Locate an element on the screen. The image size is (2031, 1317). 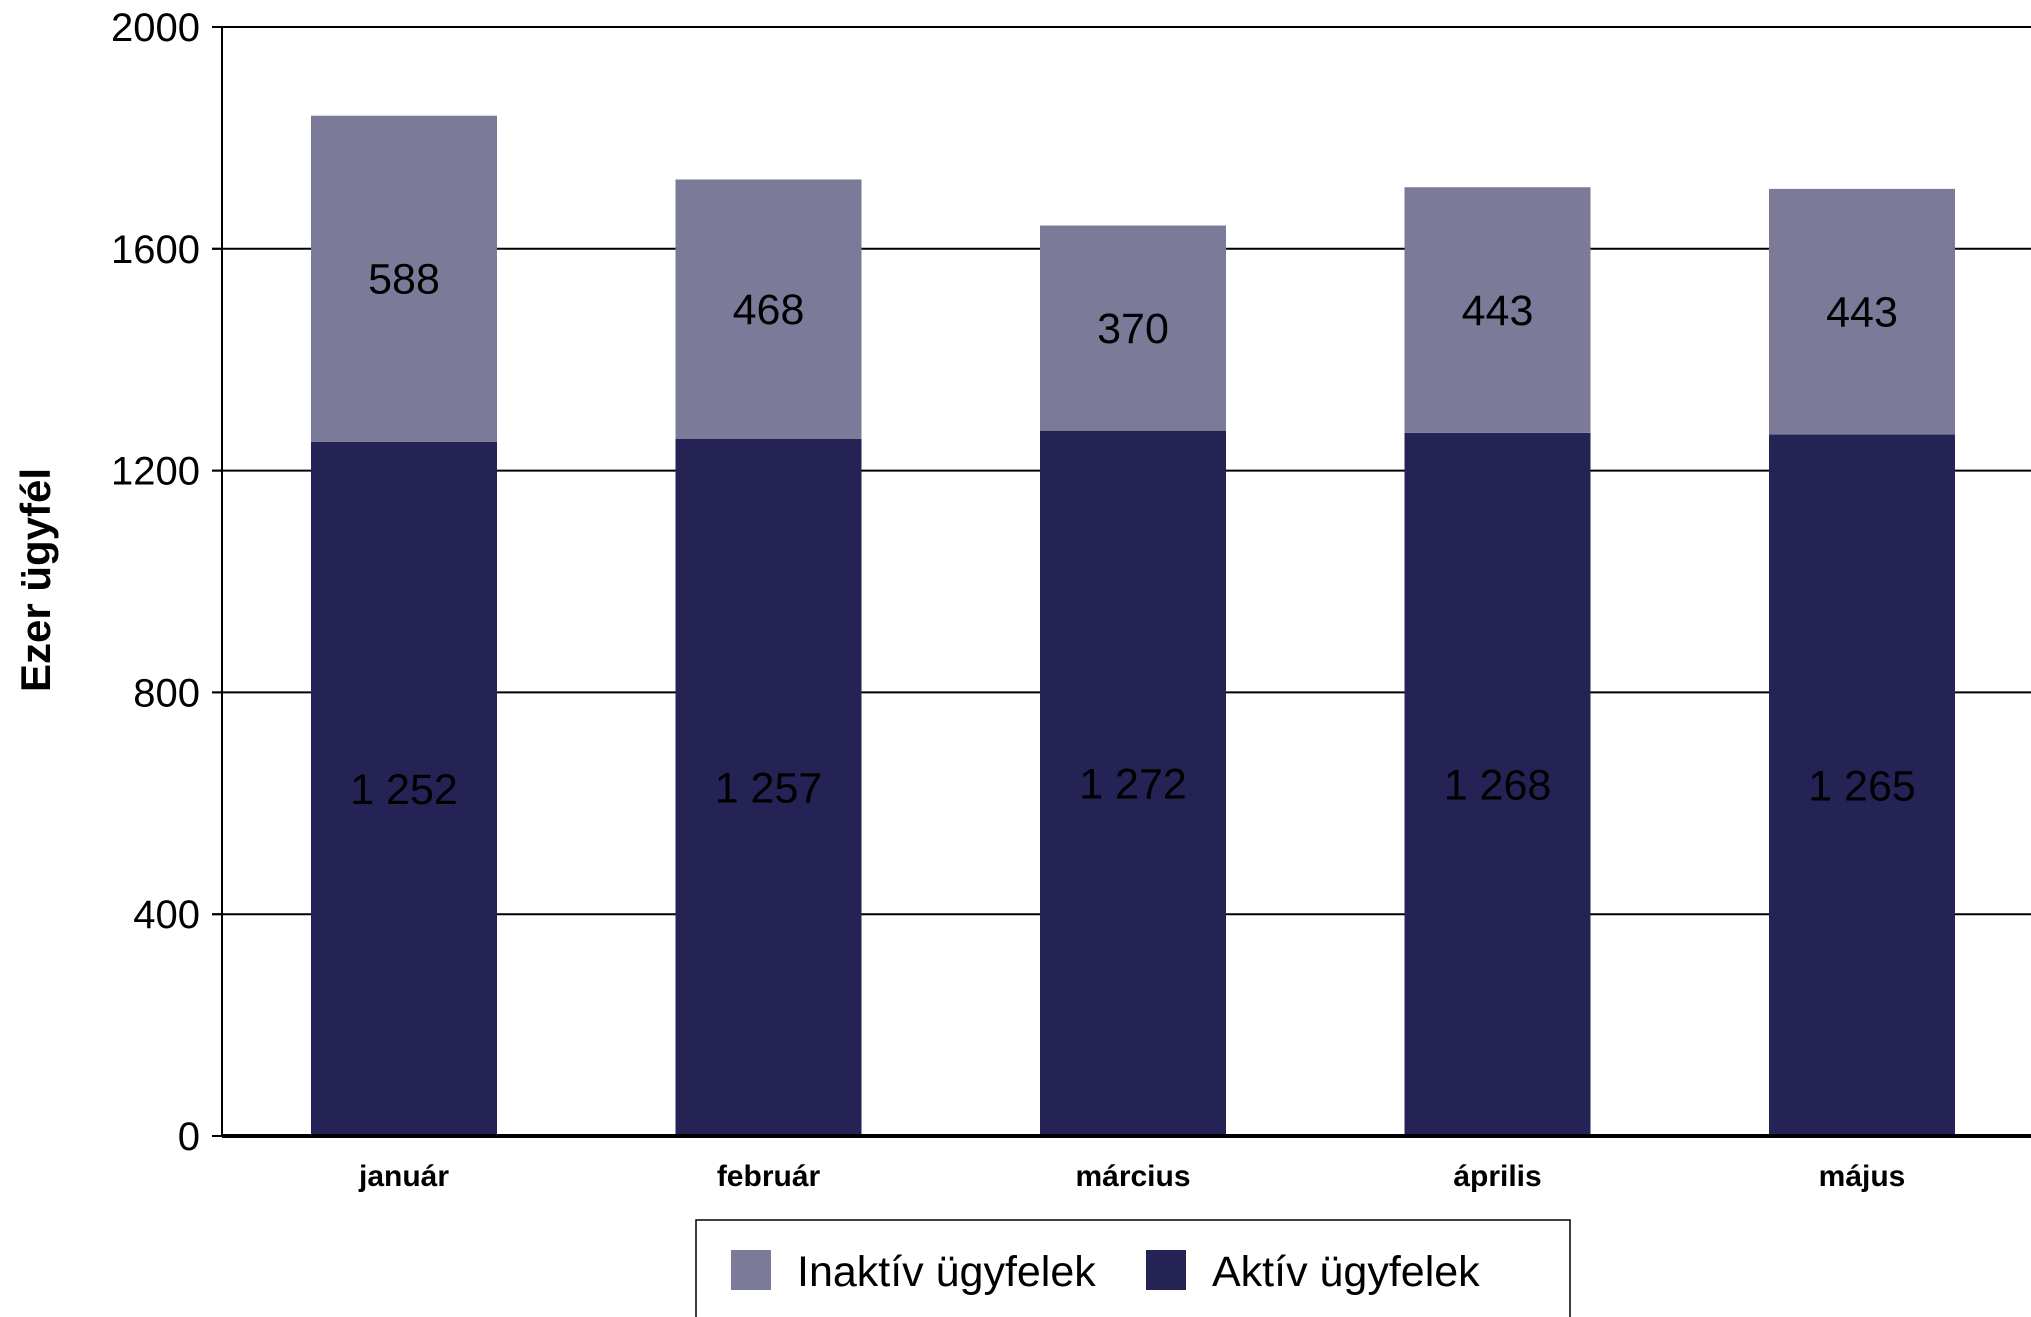
legend-box is located at coordinates (1133, 1268).